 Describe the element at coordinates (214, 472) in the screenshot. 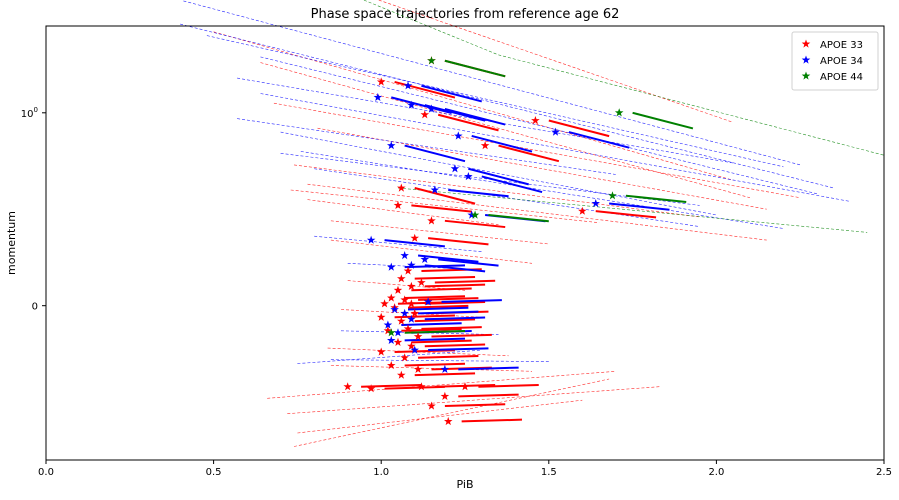

I see `x-tick-label: 0.5` at that location.